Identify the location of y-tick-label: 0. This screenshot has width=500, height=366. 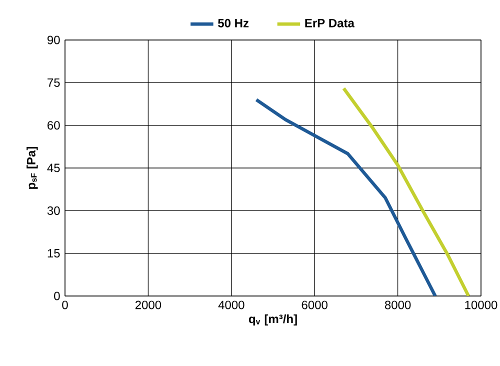
(57, 296).